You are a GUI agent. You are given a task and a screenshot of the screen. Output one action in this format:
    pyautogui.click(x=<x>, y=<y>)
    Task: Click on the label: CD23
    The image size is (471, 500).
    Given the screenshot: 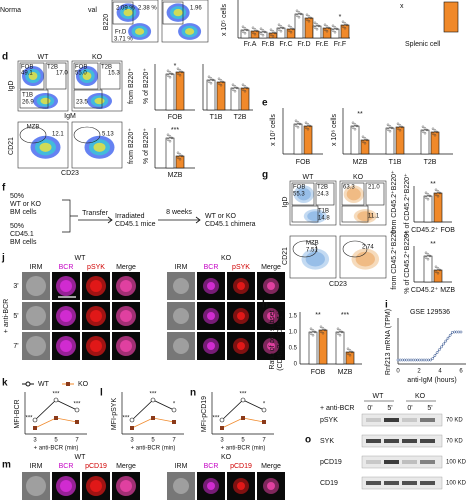 What is the action you would take?
    pyautogui.click(x=338, y=284)
    